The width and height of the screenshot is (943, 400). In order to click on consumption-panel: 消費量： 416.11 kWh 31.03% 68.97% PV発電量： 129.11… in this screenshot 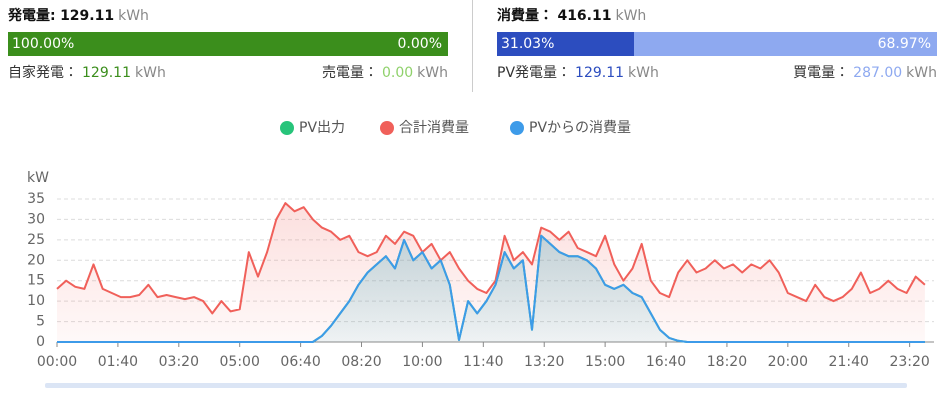, I will do `click(717, 45)`.